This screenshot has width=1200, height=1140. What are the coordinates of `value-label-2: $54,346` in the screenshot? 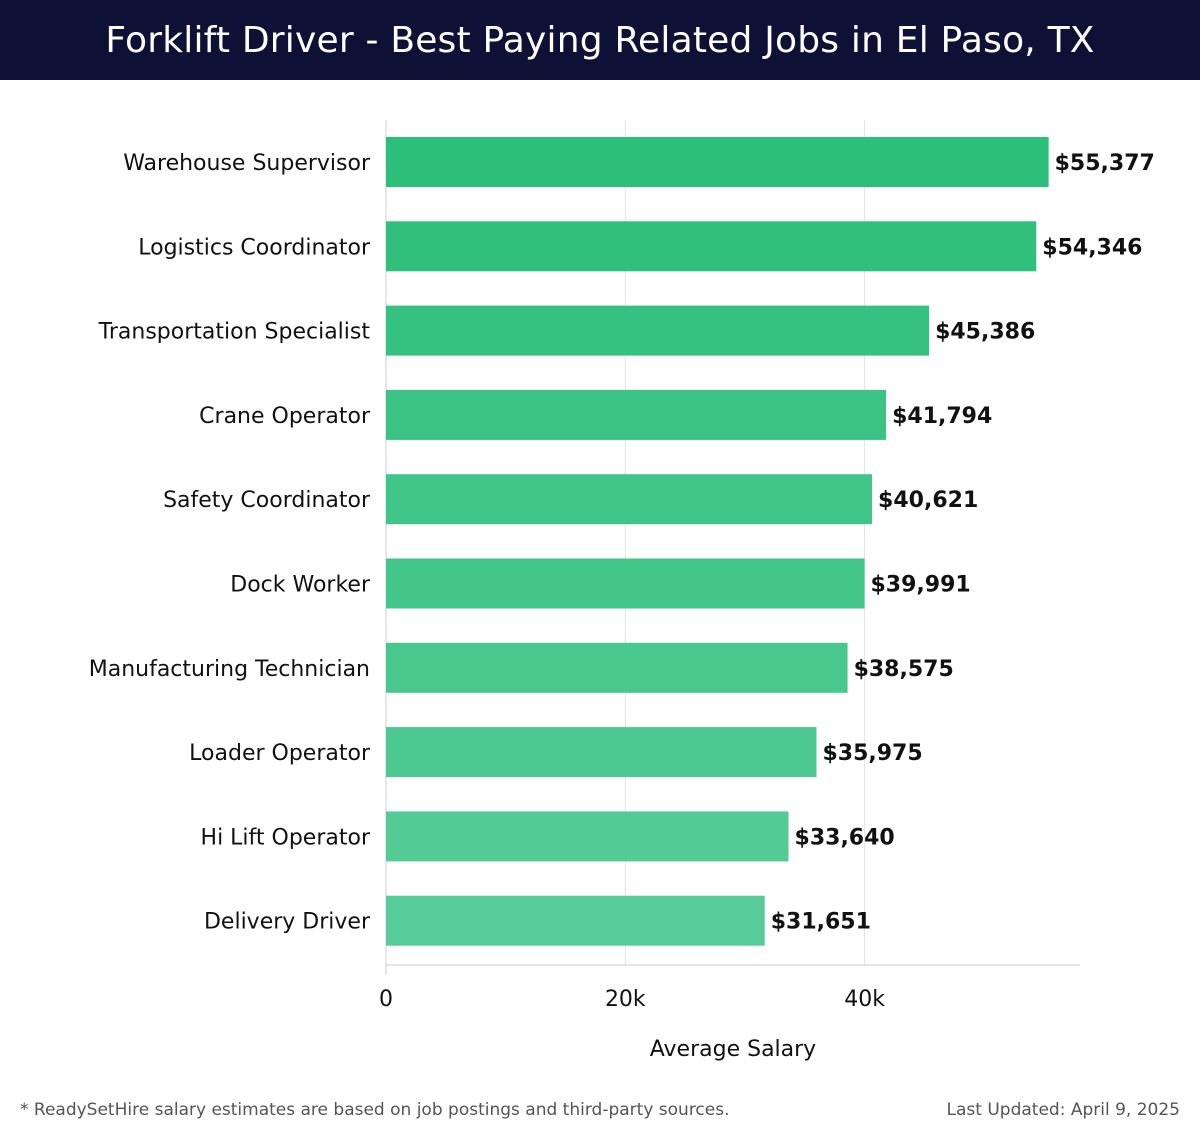 It's located at (1092, 247).